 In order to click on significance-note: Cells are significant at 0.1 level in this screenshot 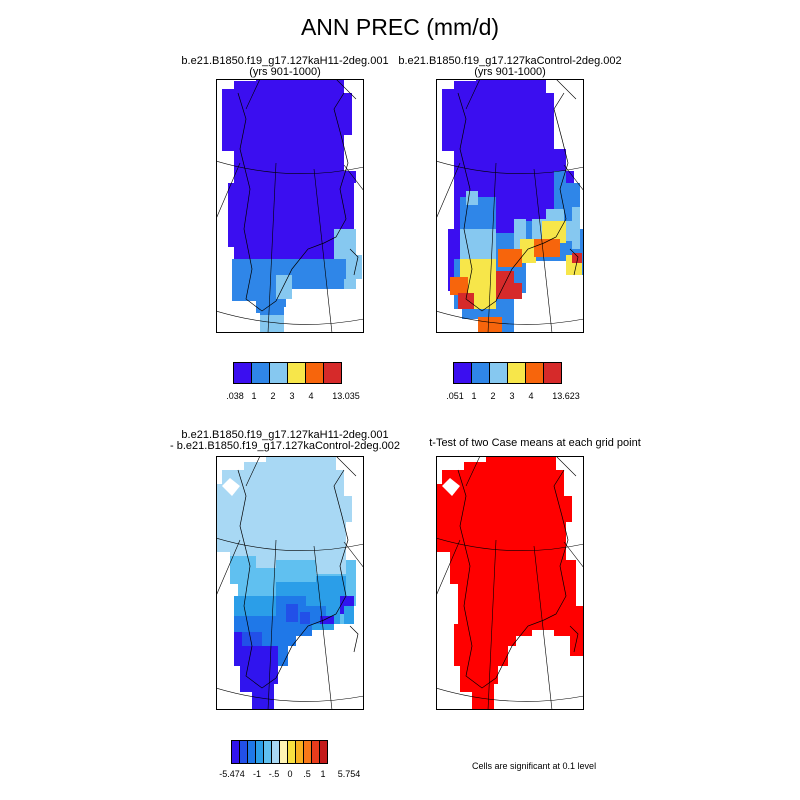, I will do `click(534, 766)`.